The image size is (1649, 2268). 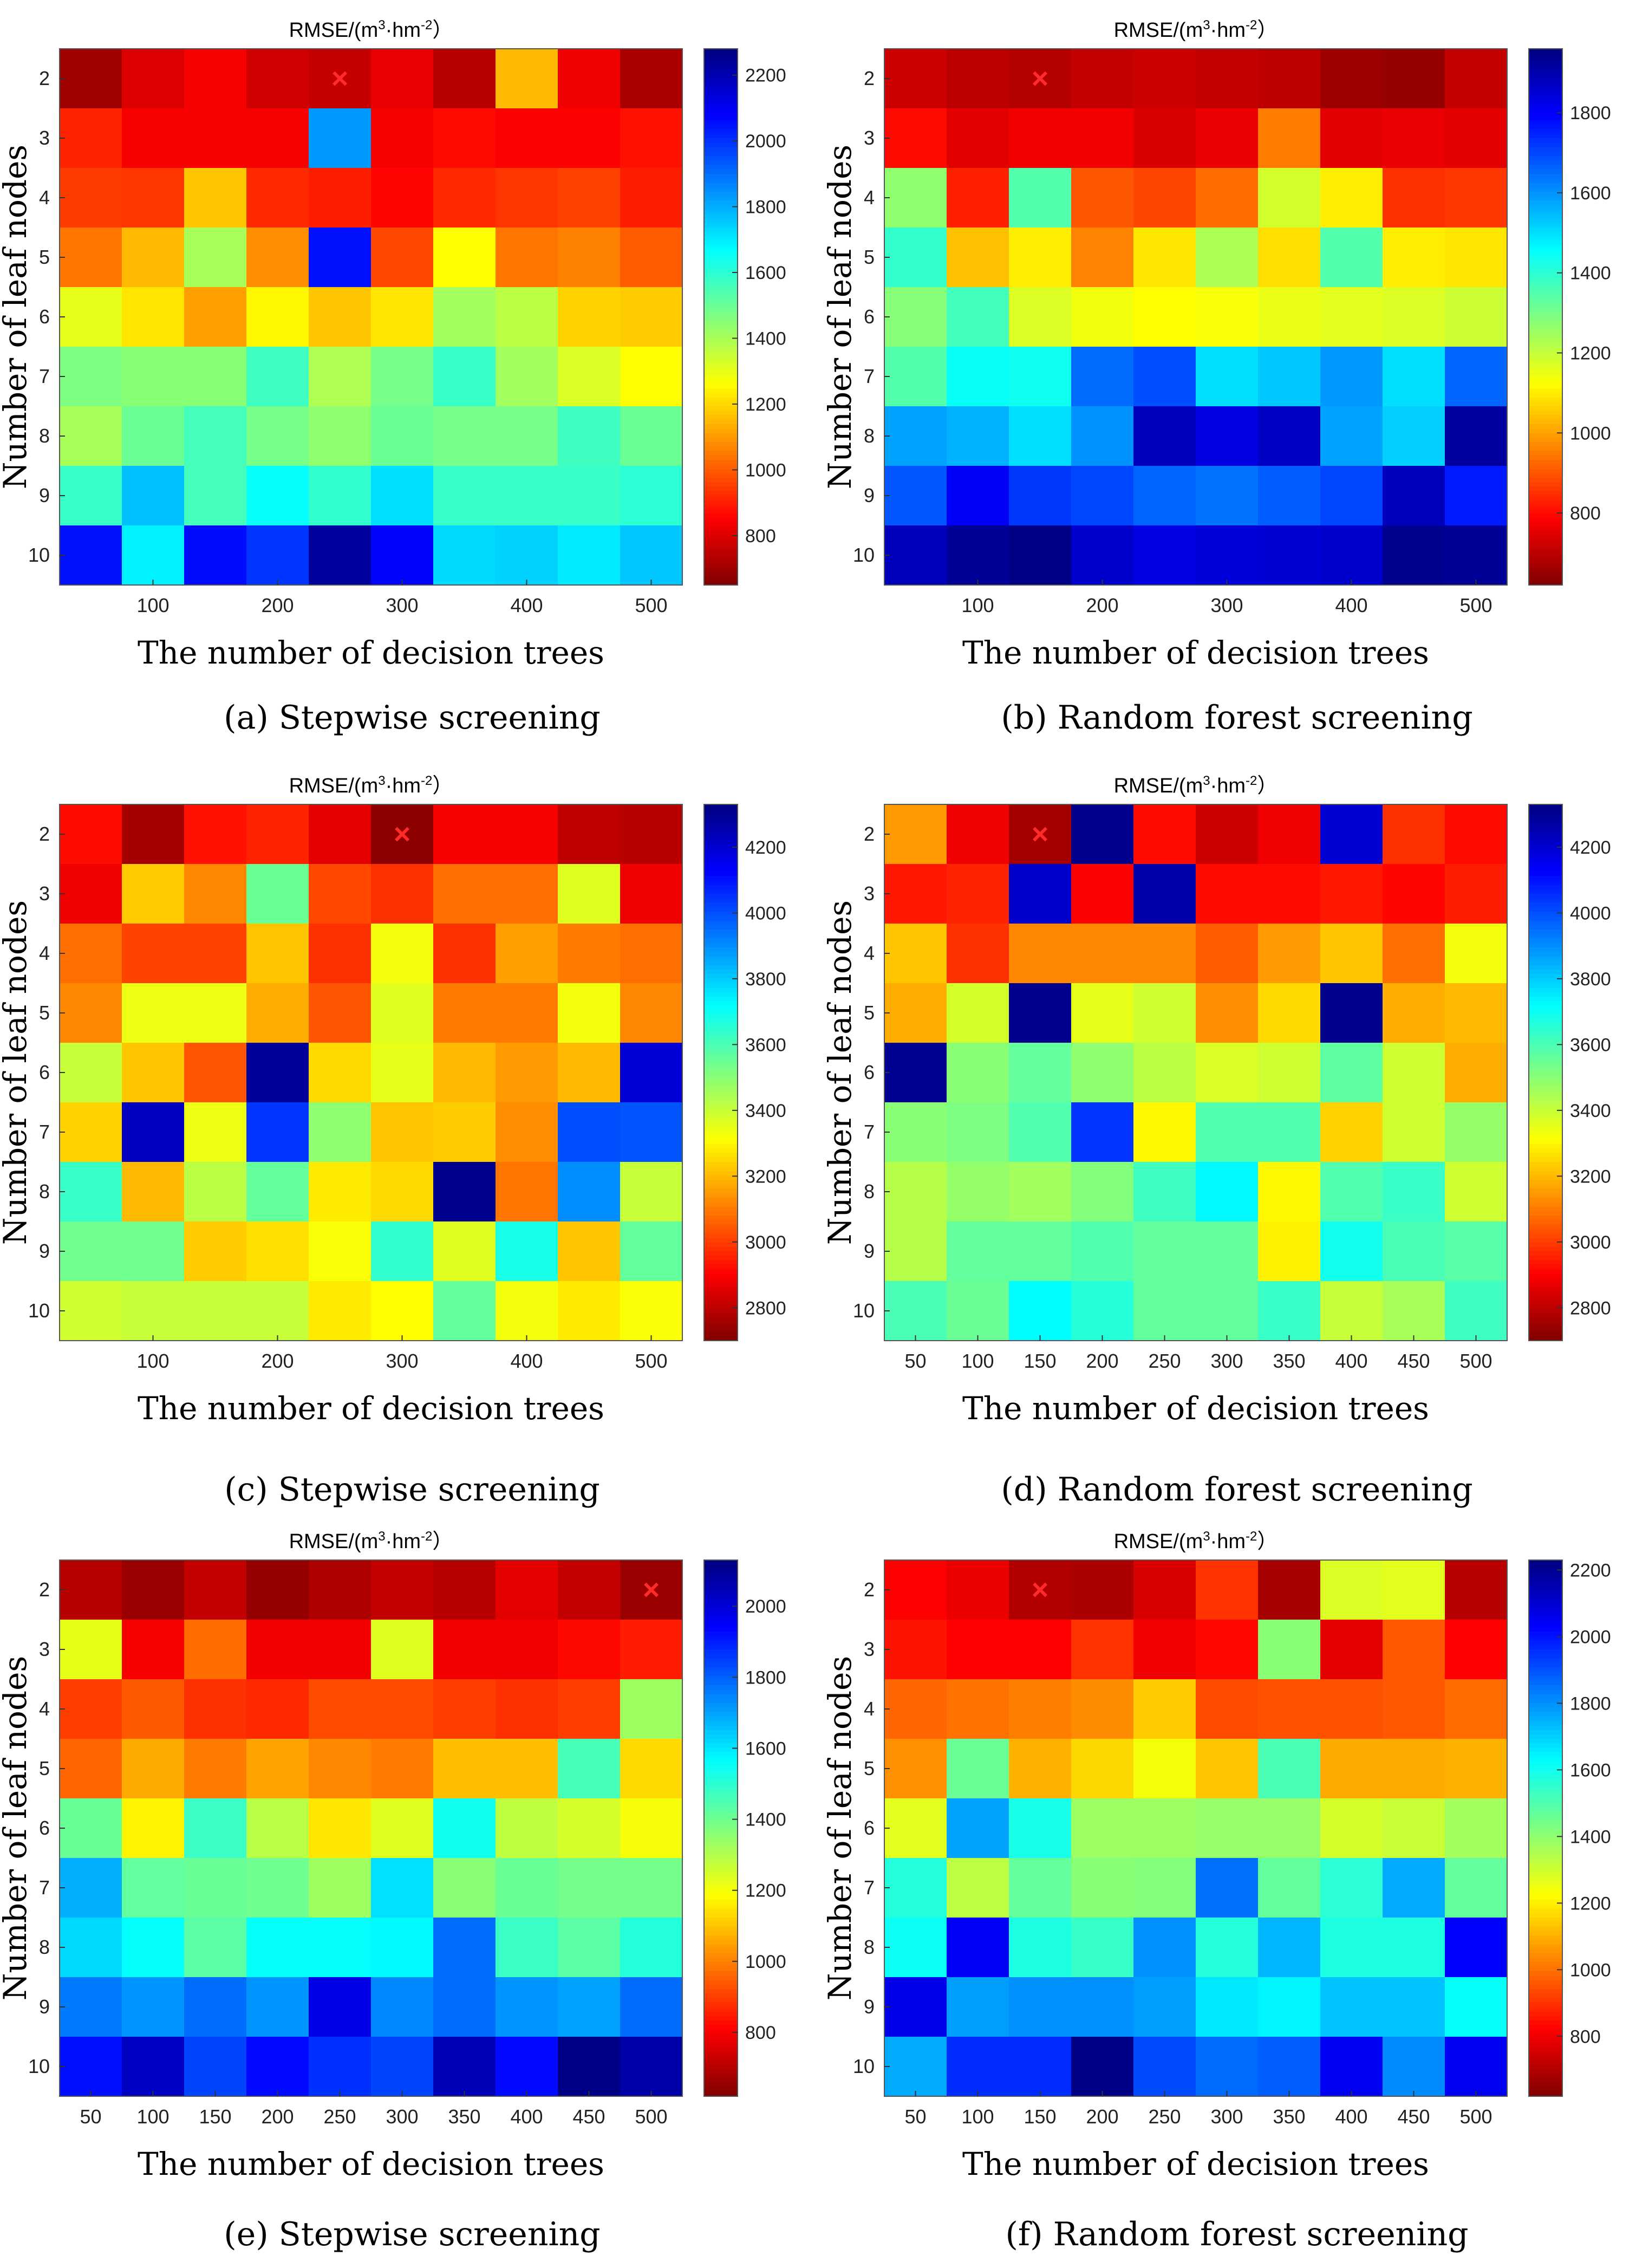 I want to click on y-tick-label: 3, so click(x=44, y=894).